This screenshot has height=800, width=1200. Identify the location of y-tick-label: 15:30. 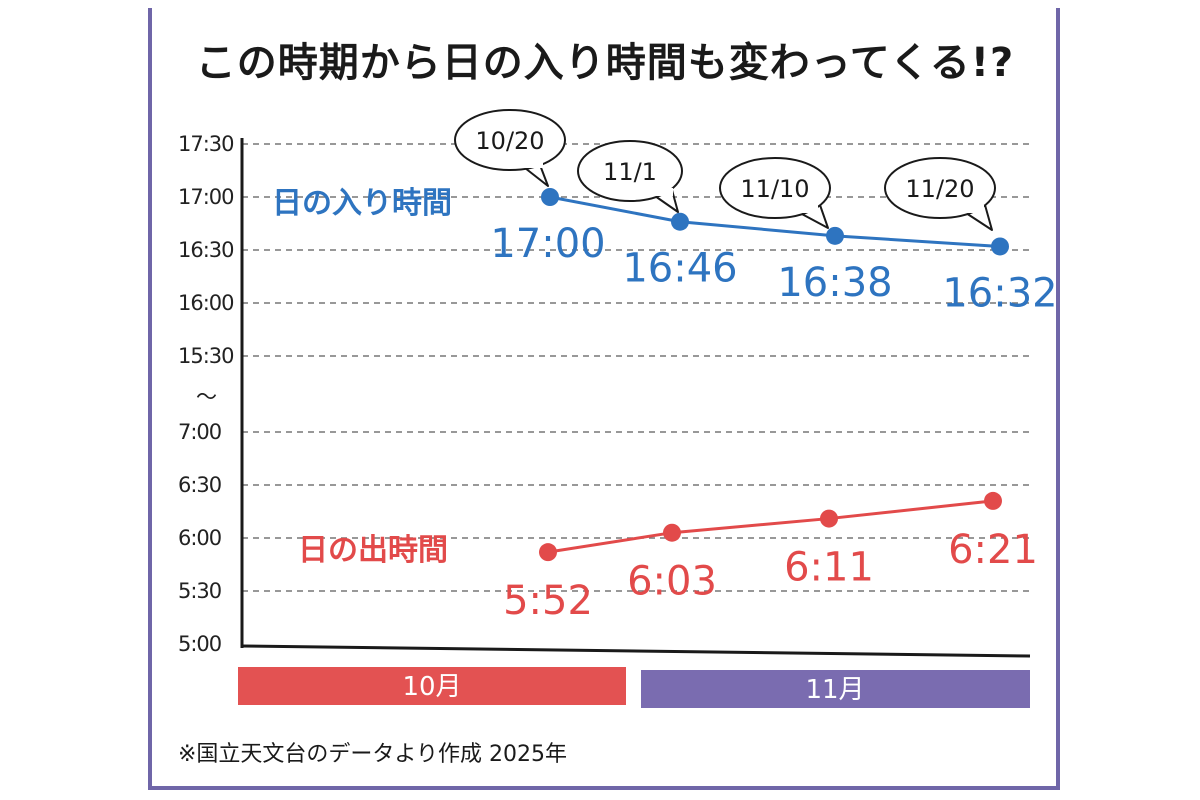
(206, 356).